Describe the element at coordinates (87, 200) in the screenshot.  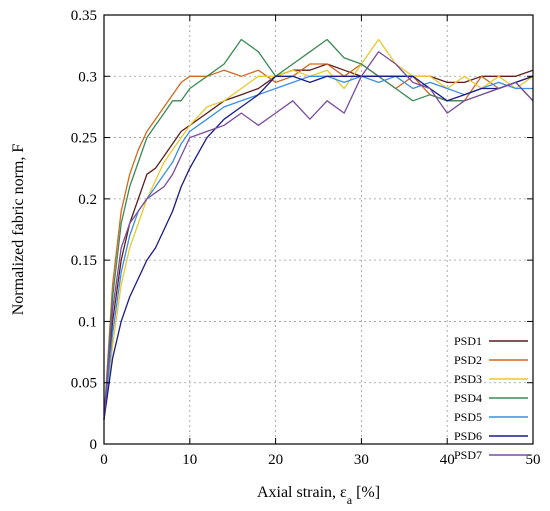
I see `y-tick-label: 0.2` at that location.